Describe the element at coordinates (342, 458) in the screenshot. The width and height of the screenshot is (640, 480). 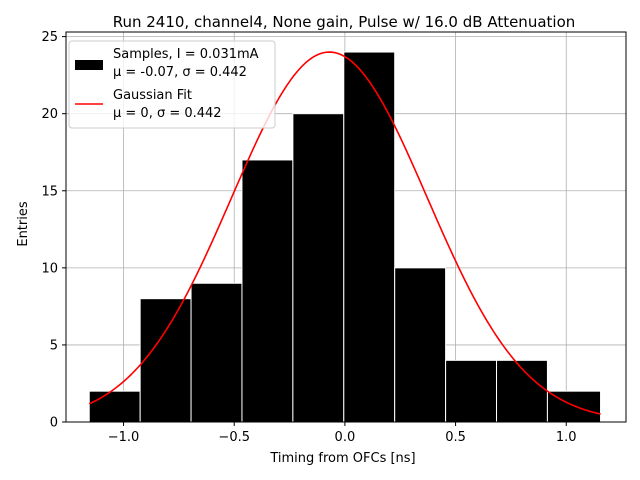
I see `x-axis-label: Timing from OFCs [ns]` at that location.